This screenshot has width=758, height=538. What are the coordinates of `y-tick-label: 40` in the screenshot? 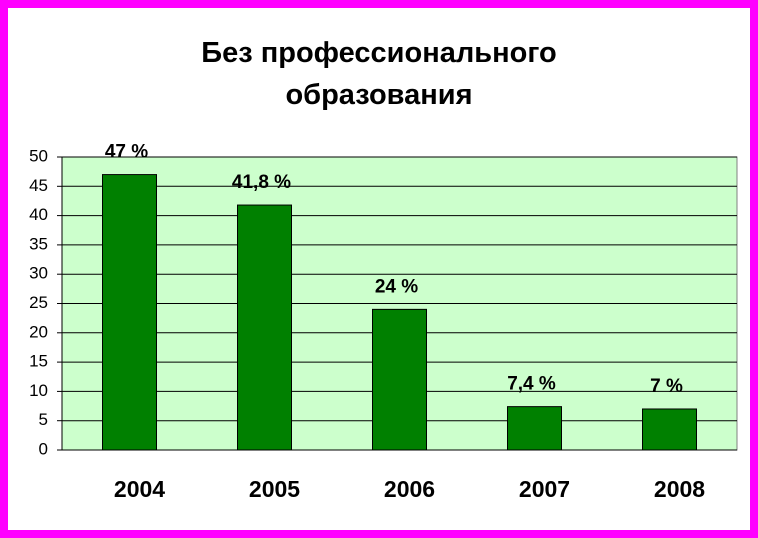 It's located at (38, 214).